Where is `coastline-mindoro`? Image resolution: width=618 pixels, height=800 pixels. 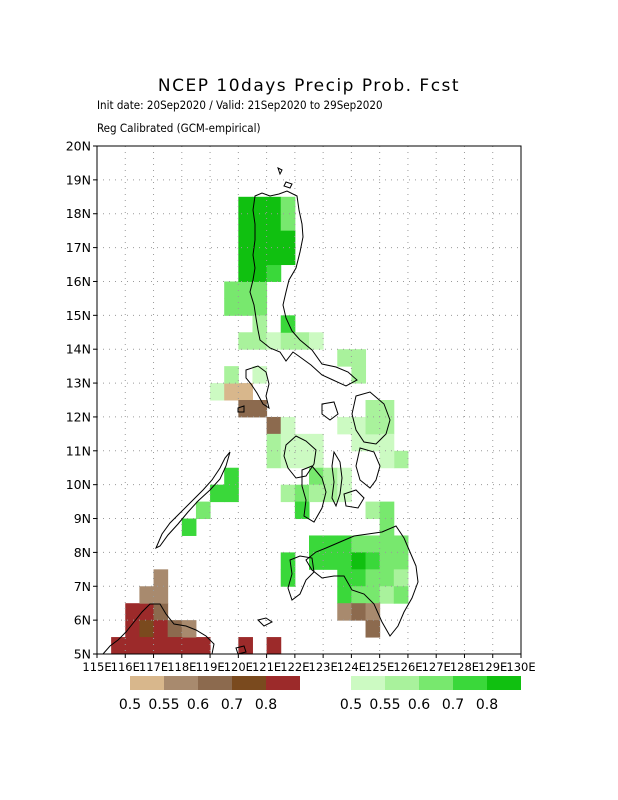
coastline-mindoro is located at coordinates (257, 387).